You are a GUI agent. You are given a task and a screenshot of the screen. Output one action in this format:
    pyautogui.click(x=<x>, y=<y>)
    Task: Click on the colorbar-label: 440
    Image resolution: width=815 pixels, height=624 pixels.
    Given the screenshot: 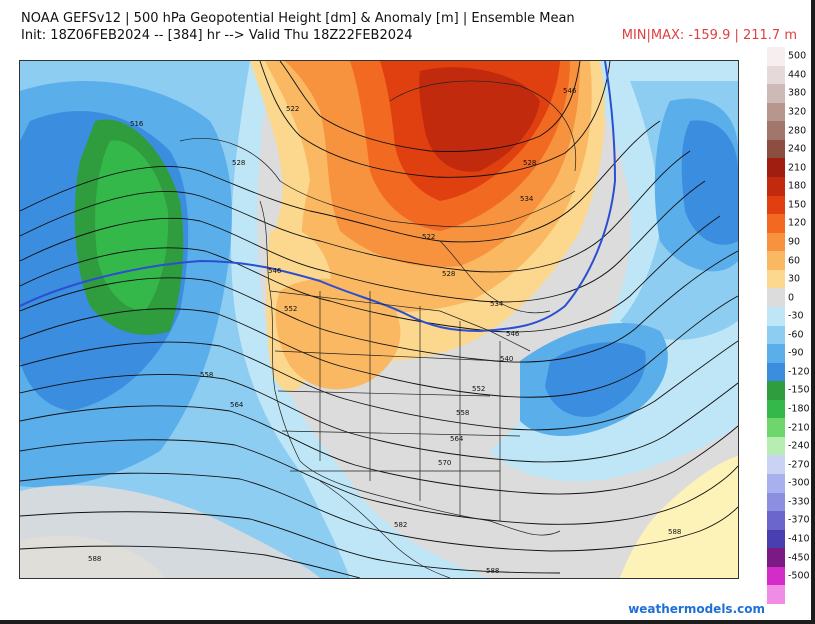 What is the action you would take?
    pyautogui.click(x=797, y=75)
    